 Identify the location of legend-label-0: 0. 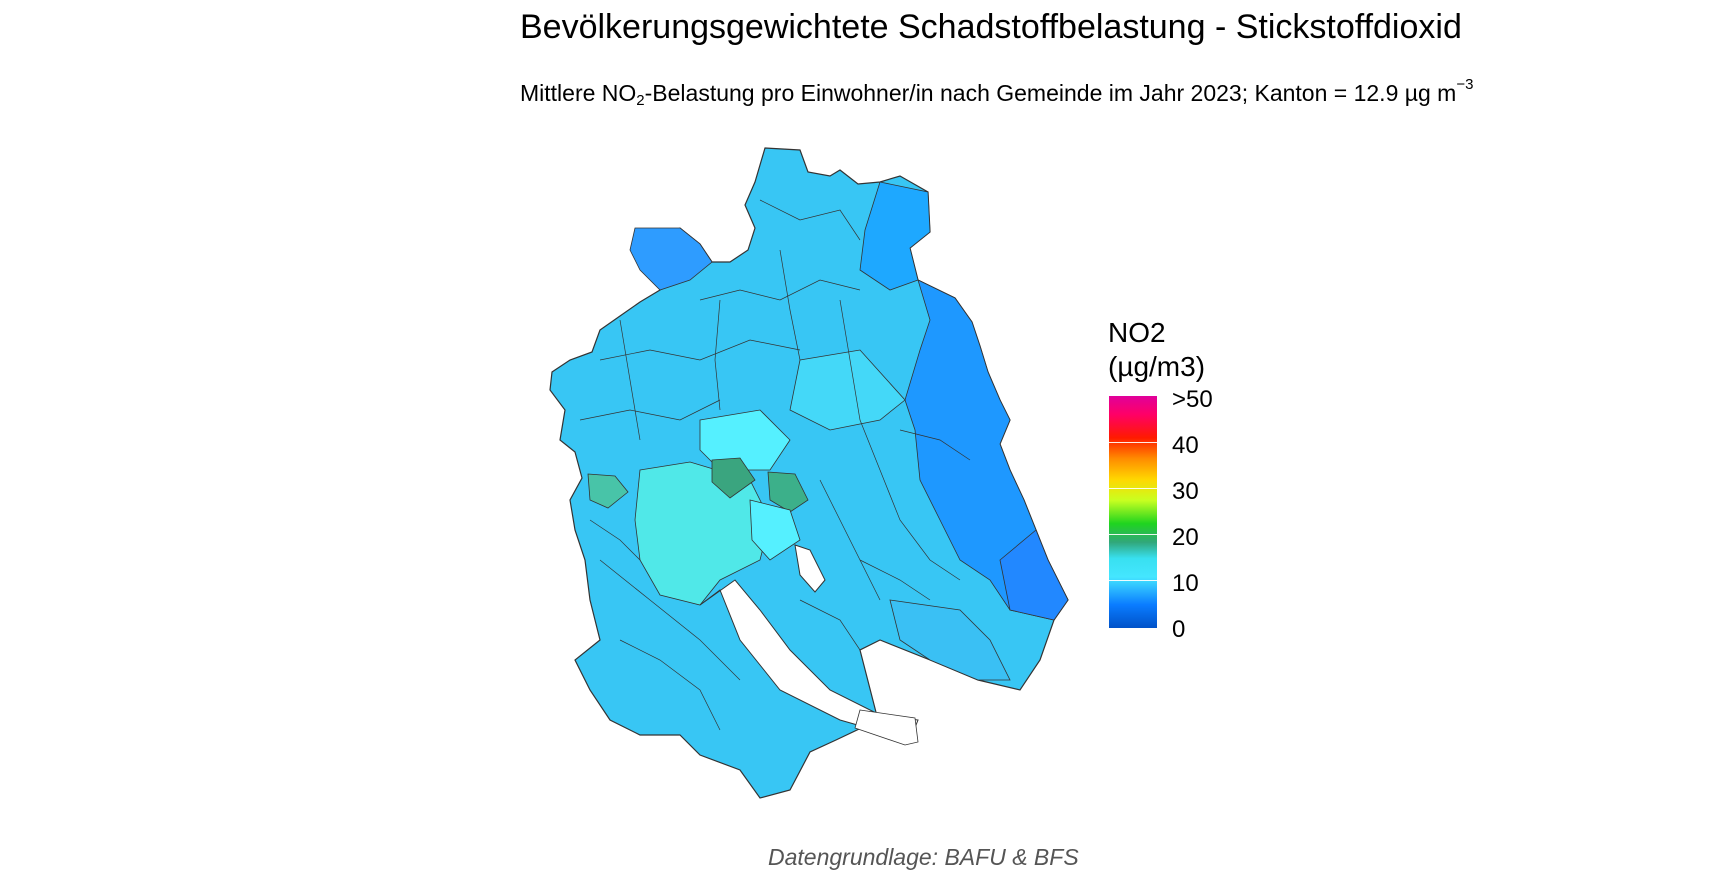
(1179, 629).